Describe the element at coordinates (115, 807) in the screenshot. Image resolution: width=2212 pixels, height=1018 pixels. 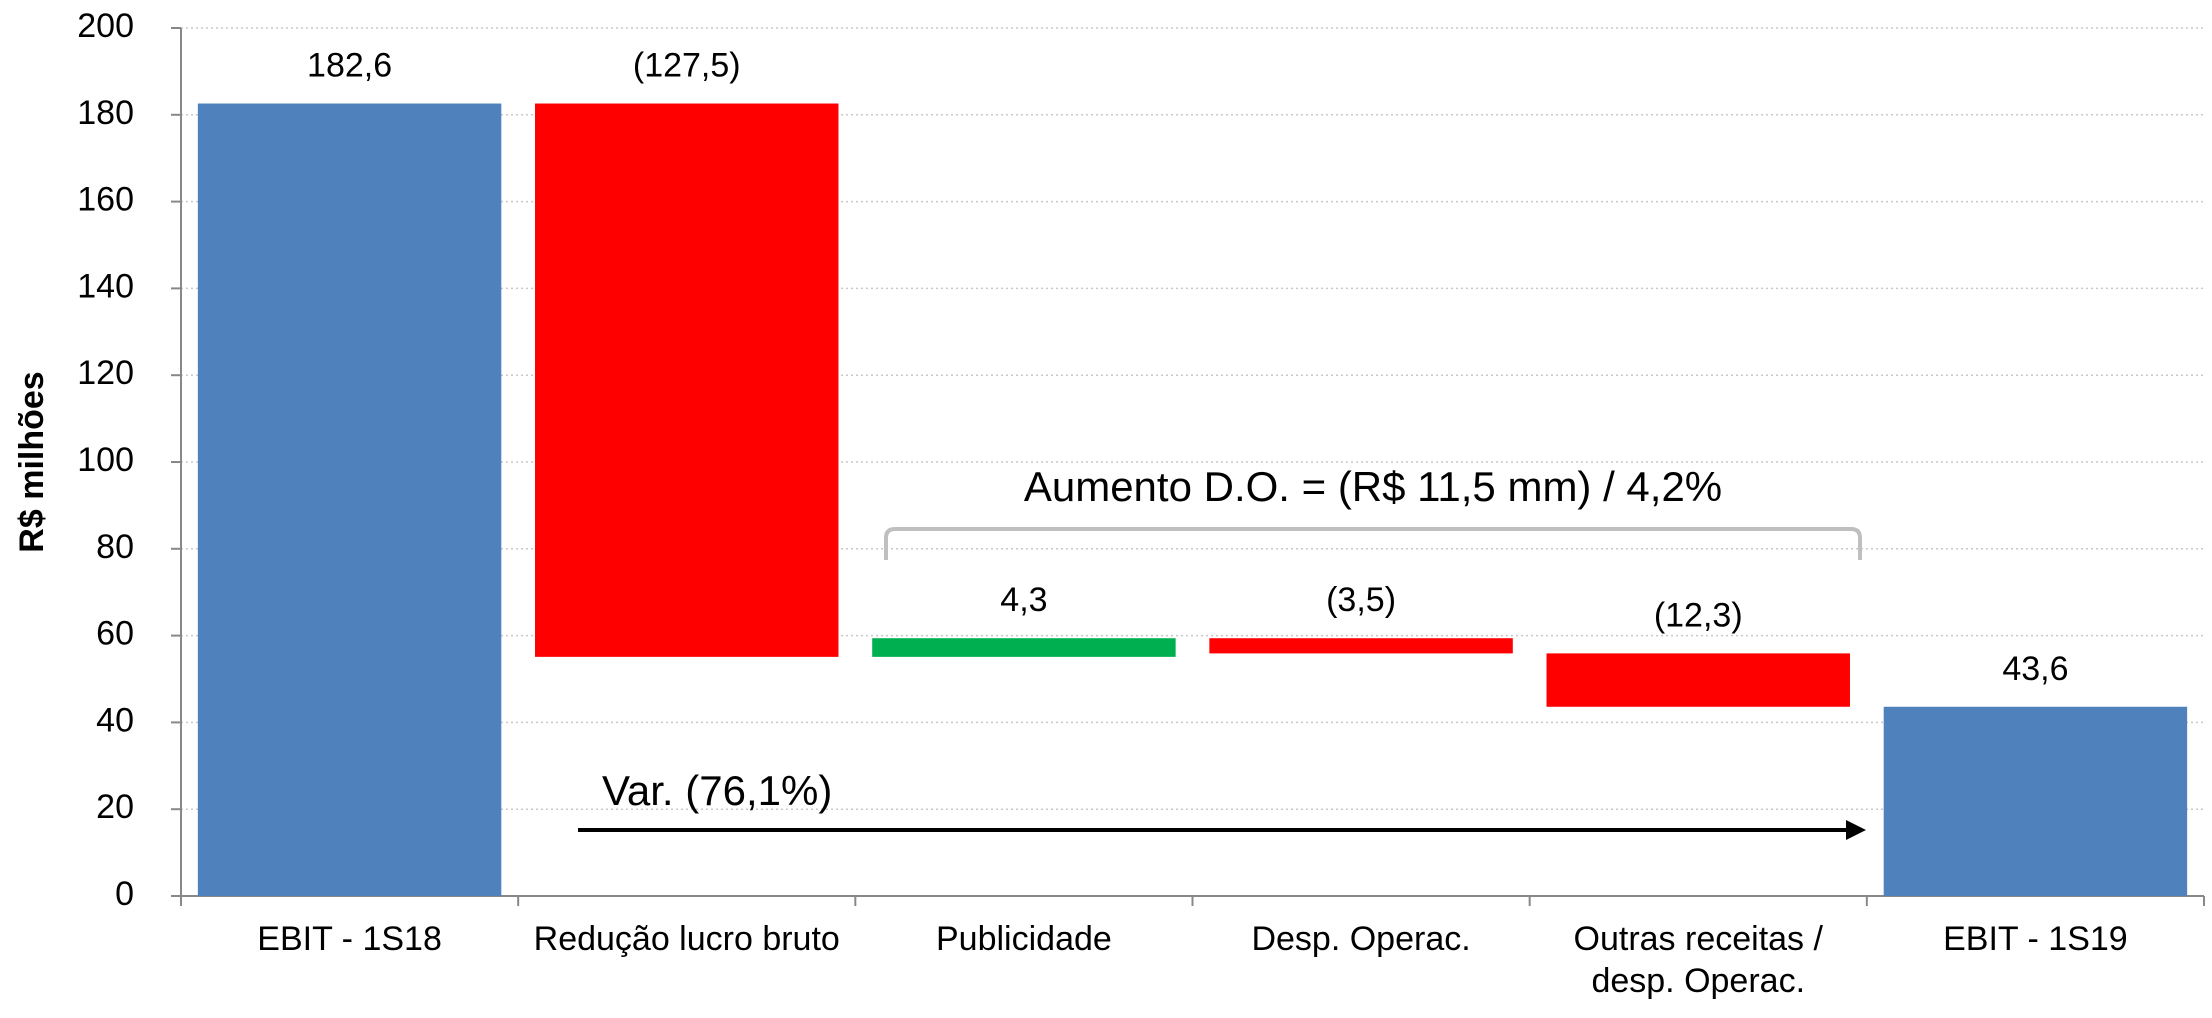
I see `y-tick-label: 20` at that location.